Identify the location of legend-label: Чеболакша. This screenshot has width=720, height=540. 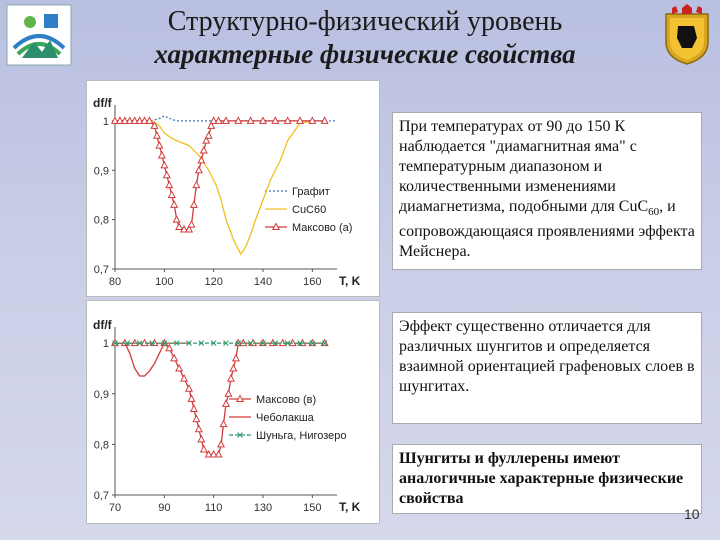
(285, 418).